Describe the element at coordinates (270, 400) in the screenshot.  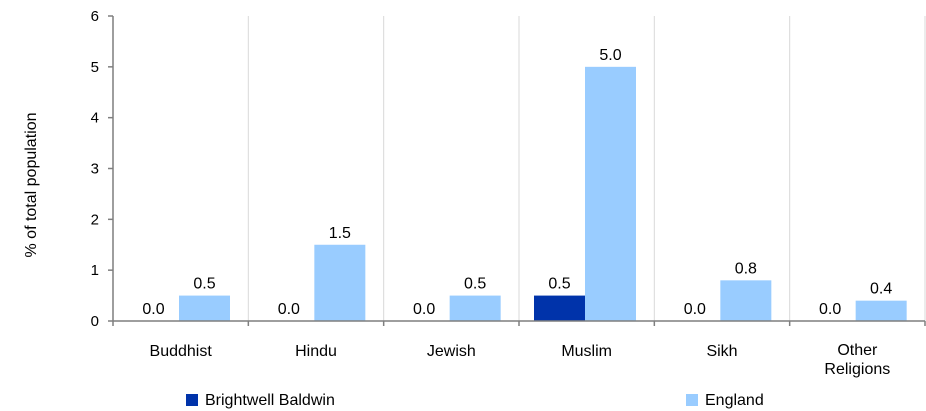
I see `legend-label: Brightwell Baldwin` at that location.